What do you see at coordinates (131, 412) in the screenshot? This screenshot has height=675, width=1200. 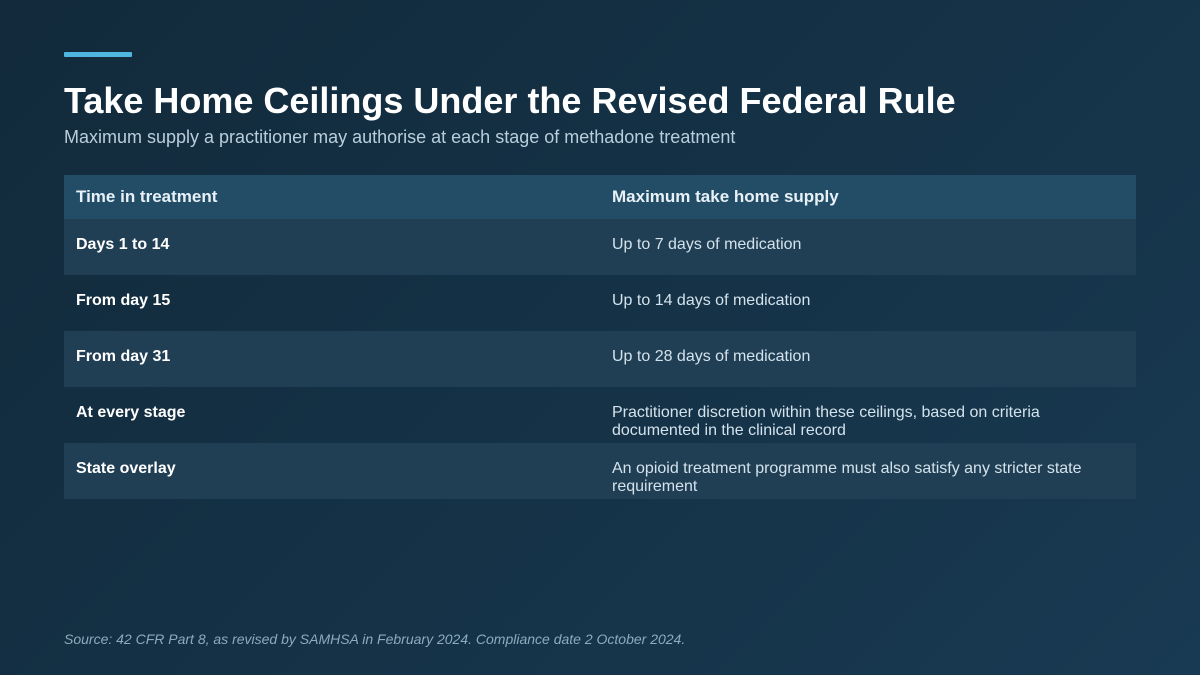 I see `row-stage: At every stage` at bounding box center [131, 412].